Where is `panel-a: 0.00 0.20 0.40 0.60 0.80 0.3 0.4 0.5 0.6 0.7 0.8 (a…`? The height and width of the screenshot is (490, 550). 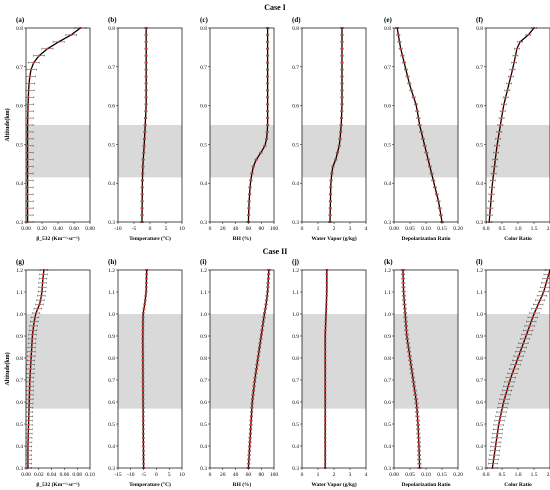
panel-a: 0.00 0.20 0.40 0.60 0.80 0.3 0.4 0.5 0.6 0.7 0.8 (a… is located at coordinates (55, 129).